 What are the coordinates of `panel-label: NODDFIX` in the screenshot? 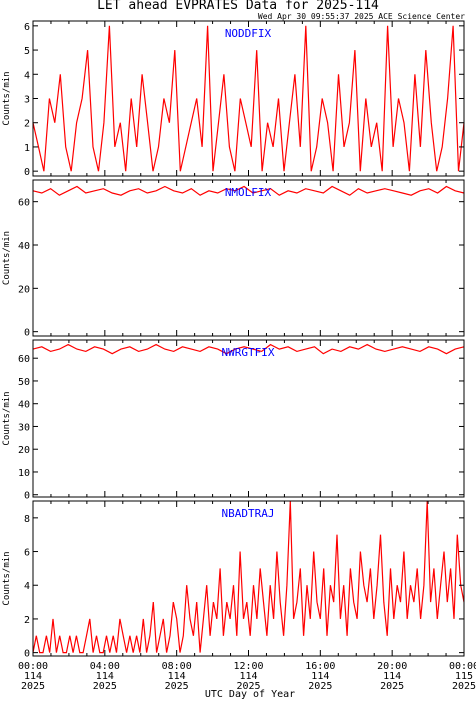 It's located at (248, 33).